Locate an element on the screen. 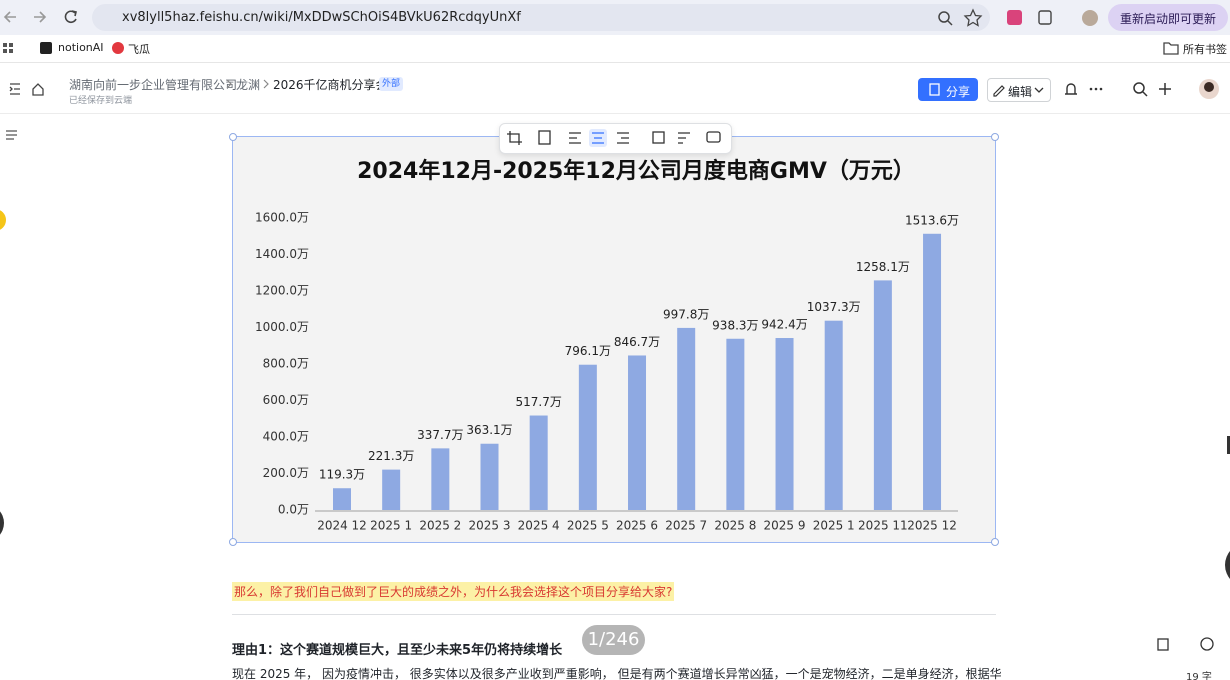 The height and width of the screenshot is (680, 1230). bookmark-icons is located at coordinates (63, 48).